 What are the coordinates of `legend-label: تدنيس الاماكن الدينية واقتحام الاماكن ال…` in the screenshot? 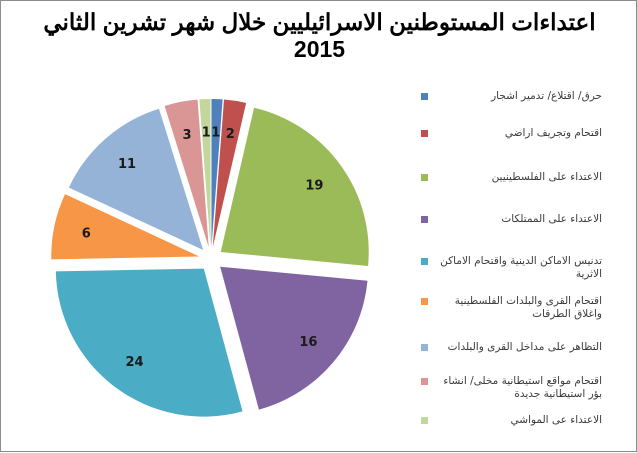 It's located at (521, 267).